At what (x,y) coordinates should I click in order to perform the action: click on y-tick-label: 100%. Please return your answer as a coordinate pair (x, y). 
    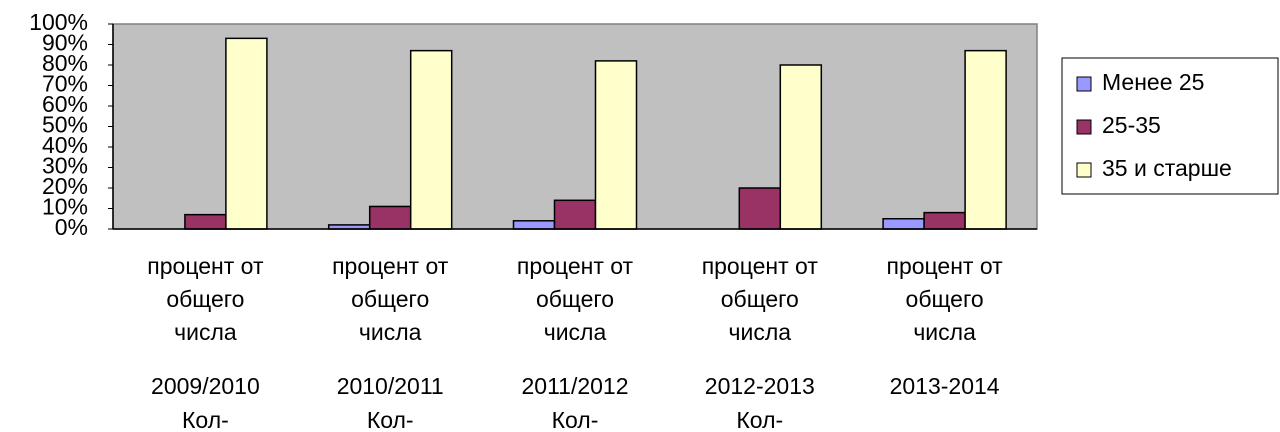
    Looking at the image, I should click on (58, 22).